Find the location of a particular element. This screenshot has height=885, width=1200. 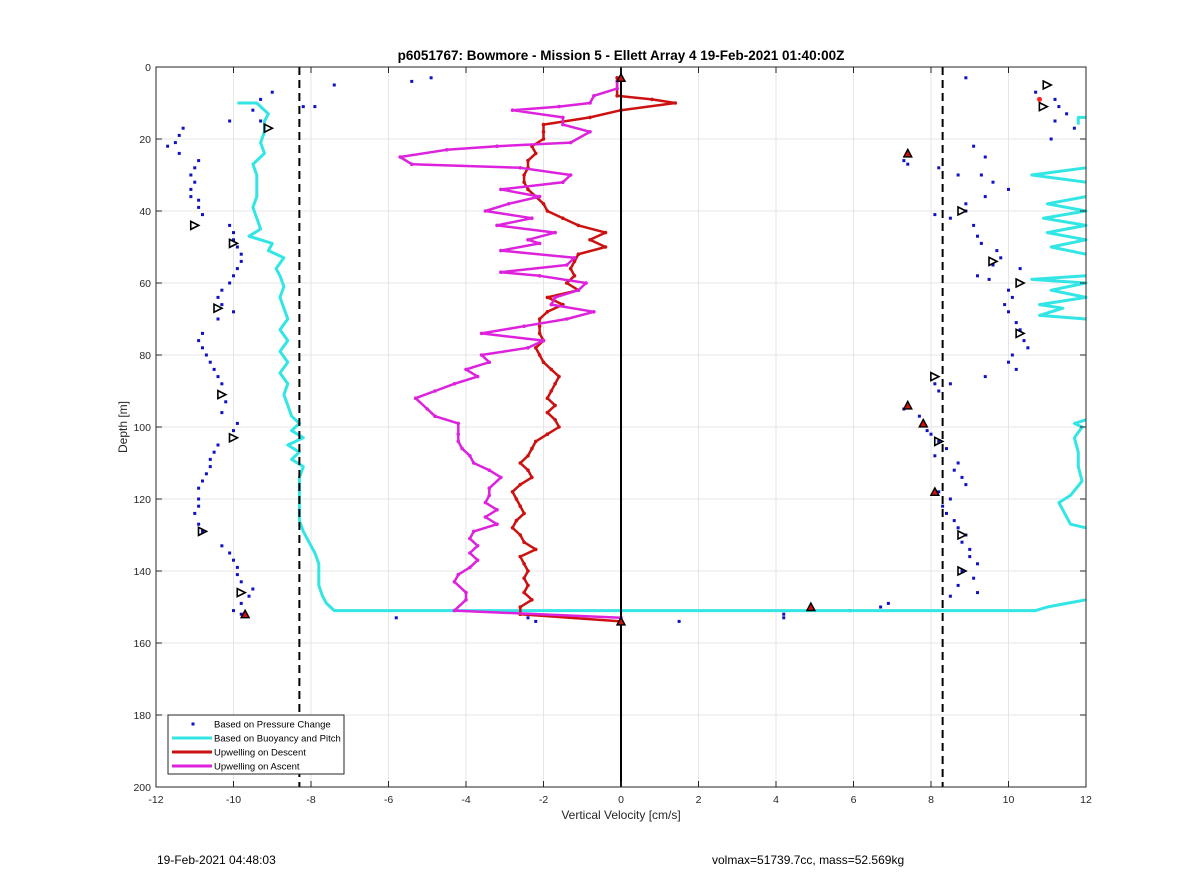

x-tick-label: -6 is located at coordinates (388, 800).